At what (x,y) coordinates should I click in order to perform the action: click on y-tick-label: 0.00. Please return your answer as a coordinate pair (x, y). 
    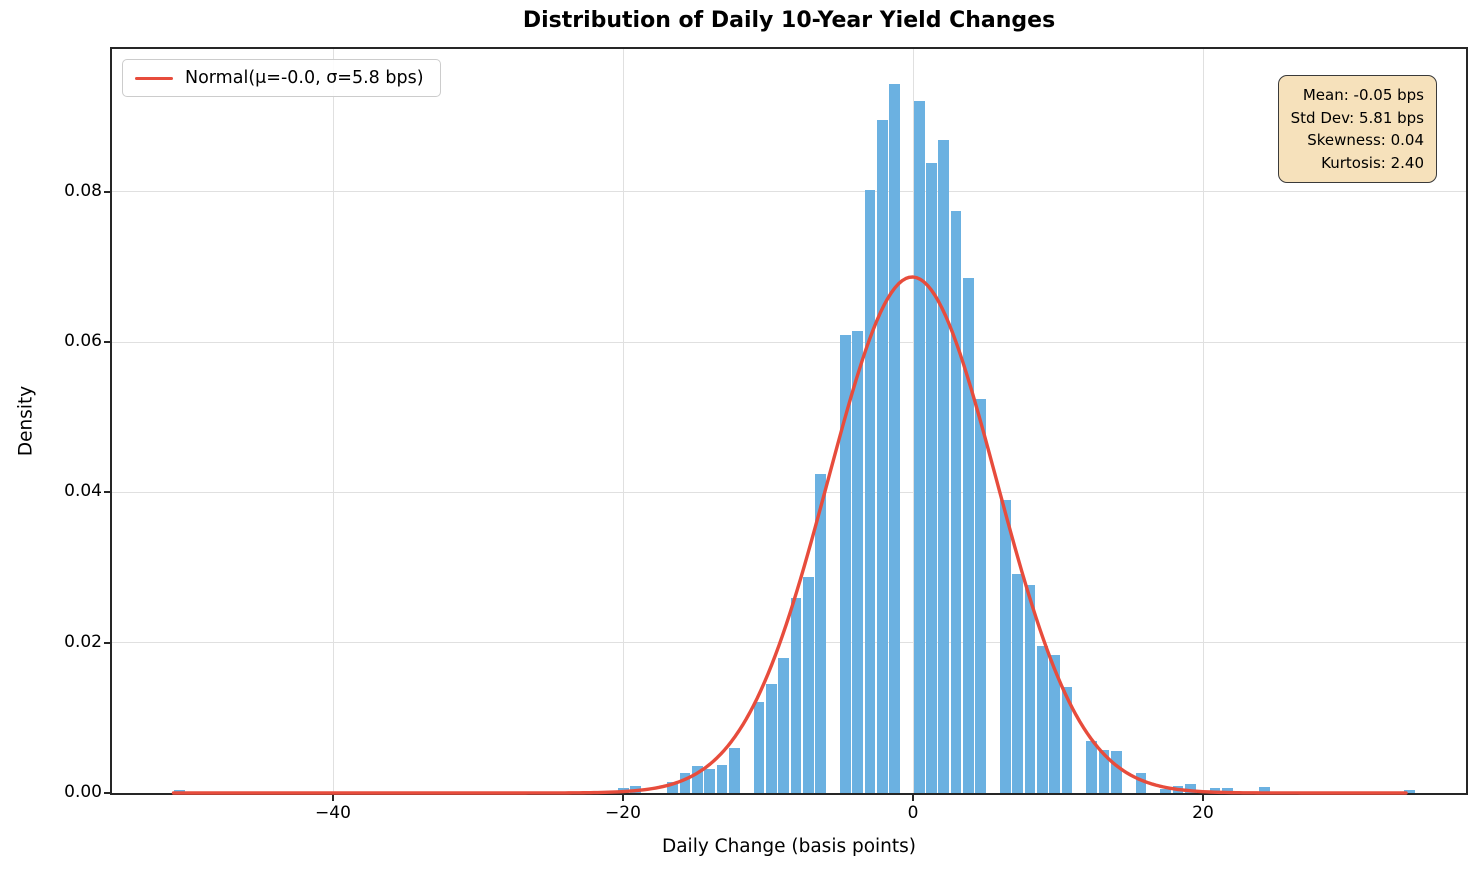
    Looking at the image, I should click on (83, 792).